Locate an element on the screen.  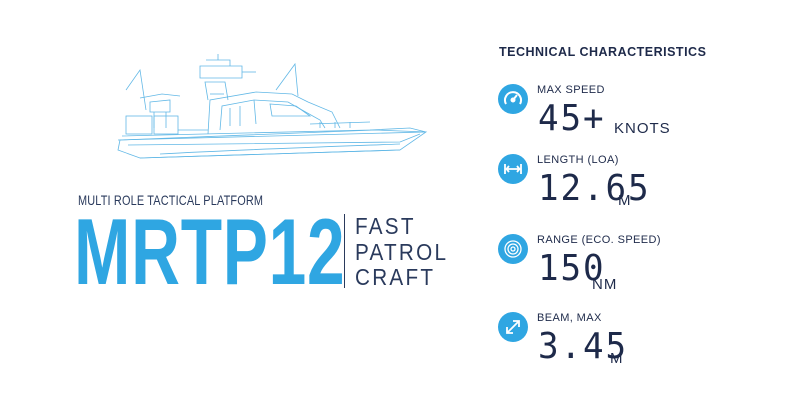
patrol-boat-illustration is located at coordinates (272, 106).